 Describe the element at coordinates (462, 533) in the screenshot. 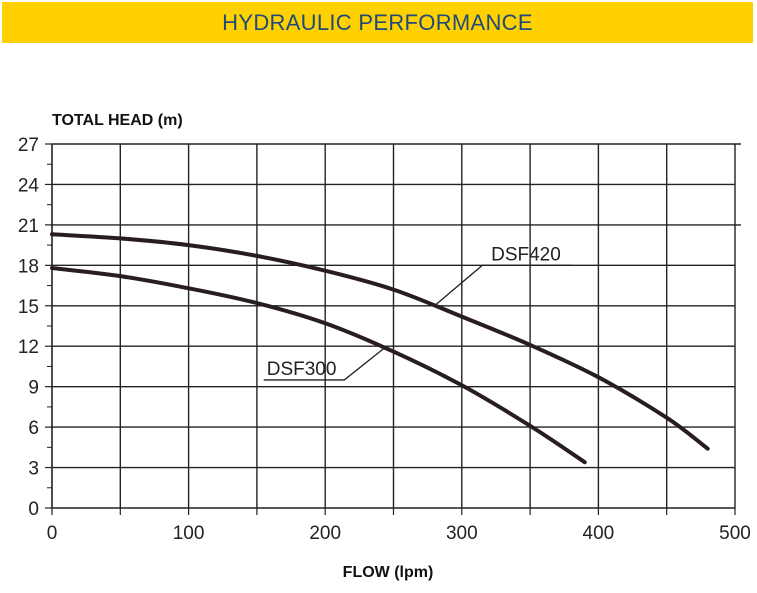

I see `x-tick-label: 300` at that location.